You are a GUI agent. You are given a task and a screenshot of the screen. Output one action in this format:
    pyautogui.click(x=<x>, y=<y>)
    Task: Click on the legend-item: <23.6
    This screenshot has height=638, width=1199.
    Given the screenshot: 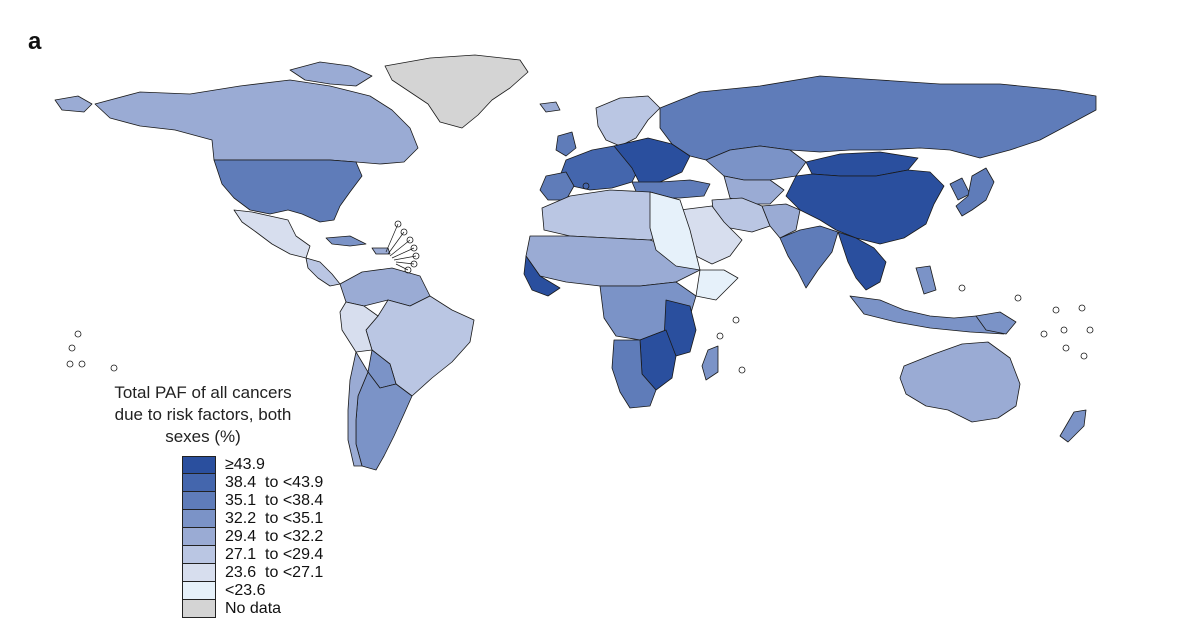 What is the action you would take?
    pyautogui.click(x=252, y=591)
    